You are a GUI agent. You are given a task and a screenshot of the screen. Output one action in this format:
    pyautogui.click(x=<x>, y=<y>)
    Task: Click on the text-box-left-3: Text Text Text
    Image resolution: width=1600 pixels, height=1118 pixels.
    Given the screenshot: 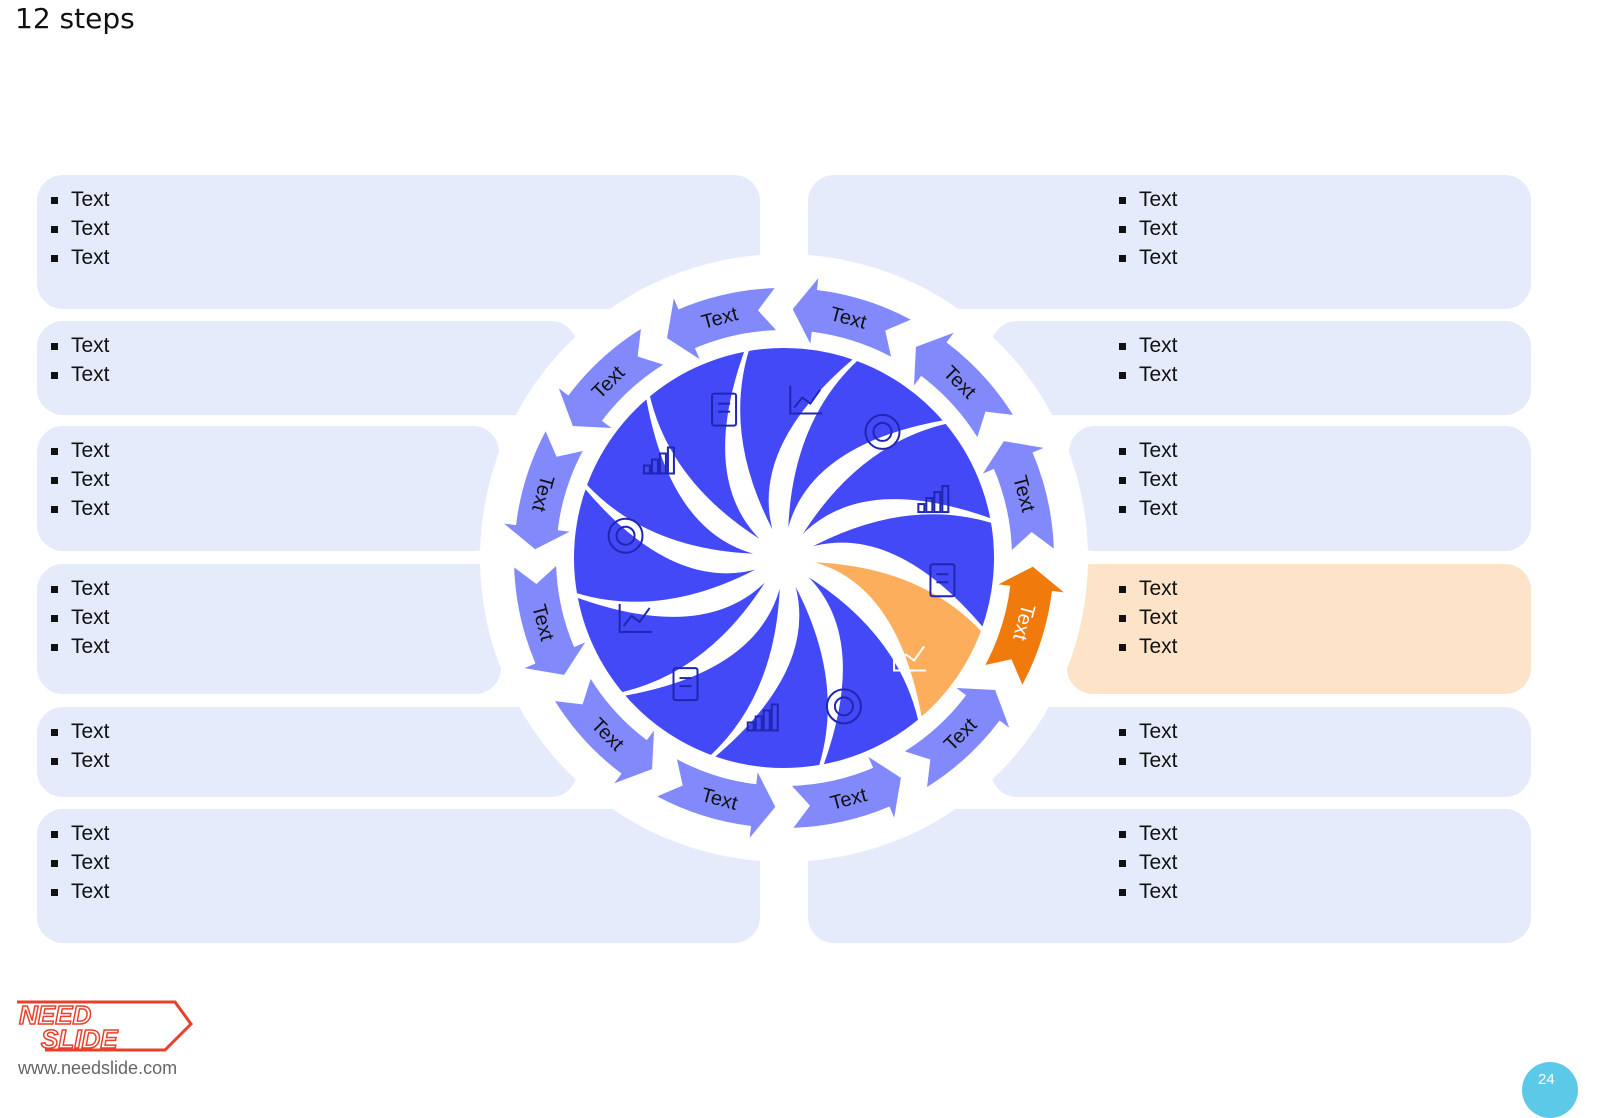 What is the action you would take?
    pyautogui.click(x=268, y=488)
    